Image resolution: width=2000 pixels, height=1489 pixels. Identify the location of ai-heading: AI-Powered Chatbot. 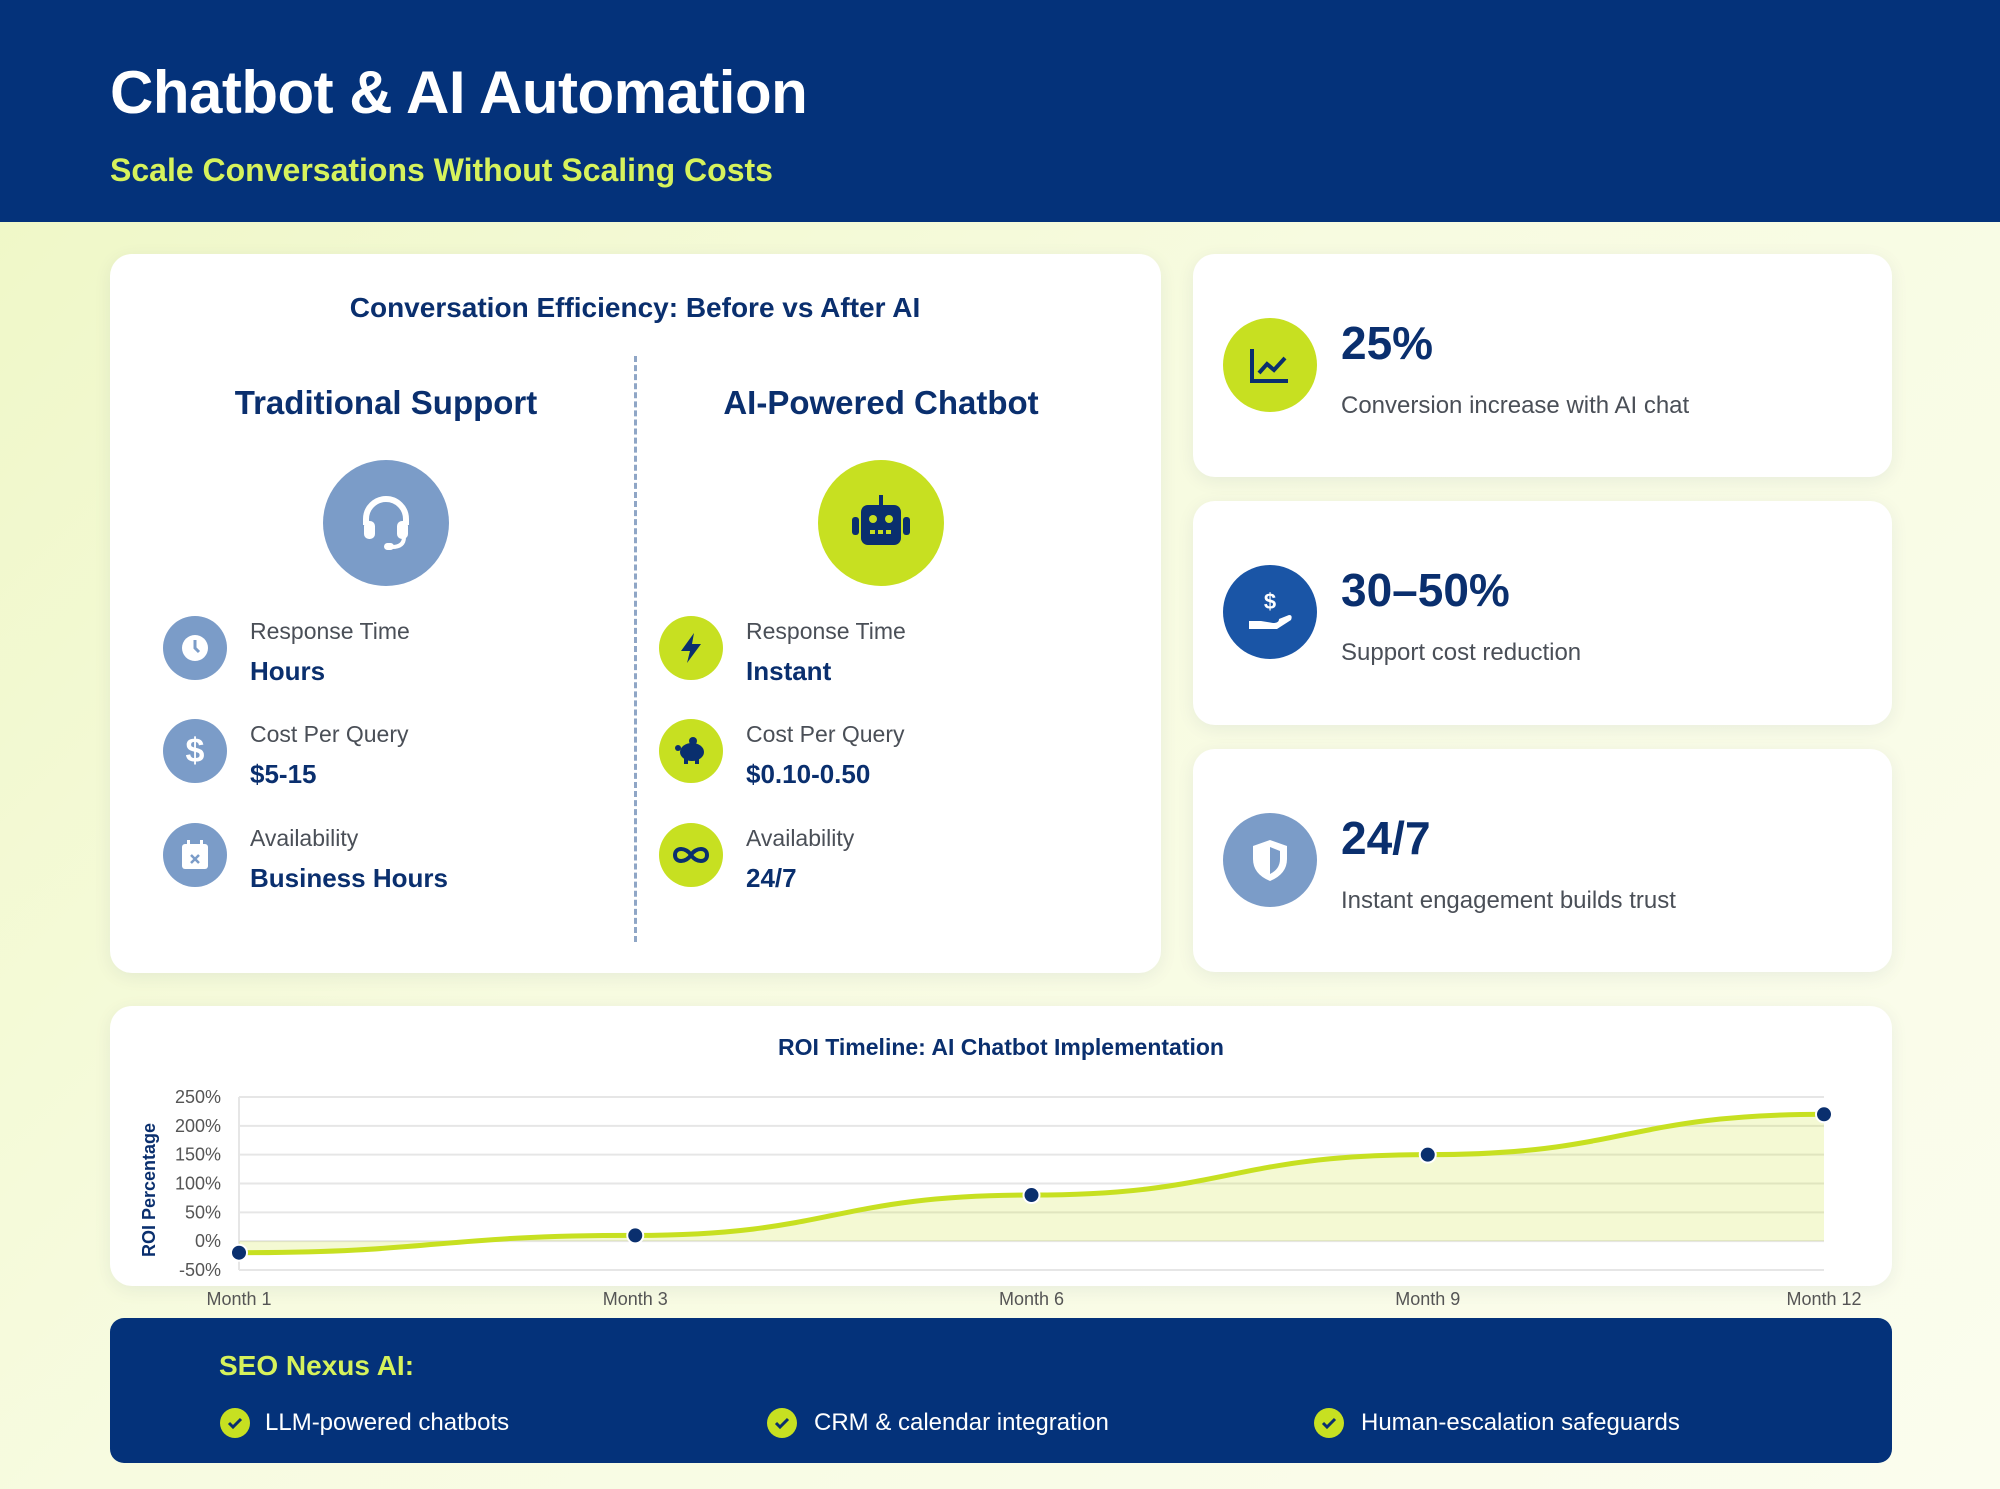
(881, 402).